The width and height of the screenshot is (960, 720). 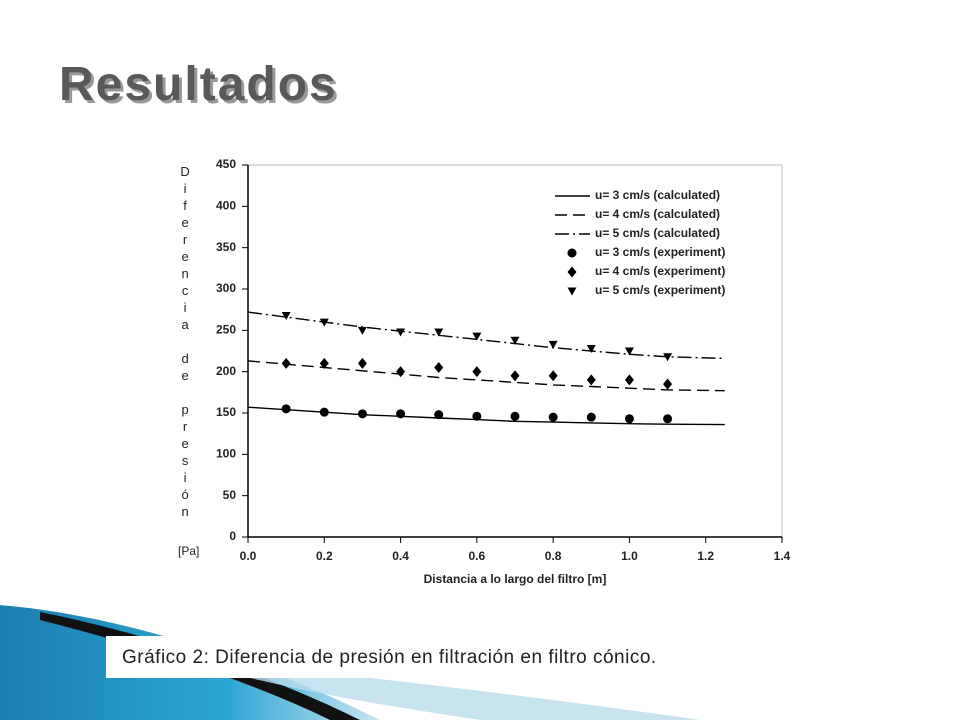 I want to click on x-axis-label: Distancia a lo largo del filtro [m], so click(x=515, y=579).